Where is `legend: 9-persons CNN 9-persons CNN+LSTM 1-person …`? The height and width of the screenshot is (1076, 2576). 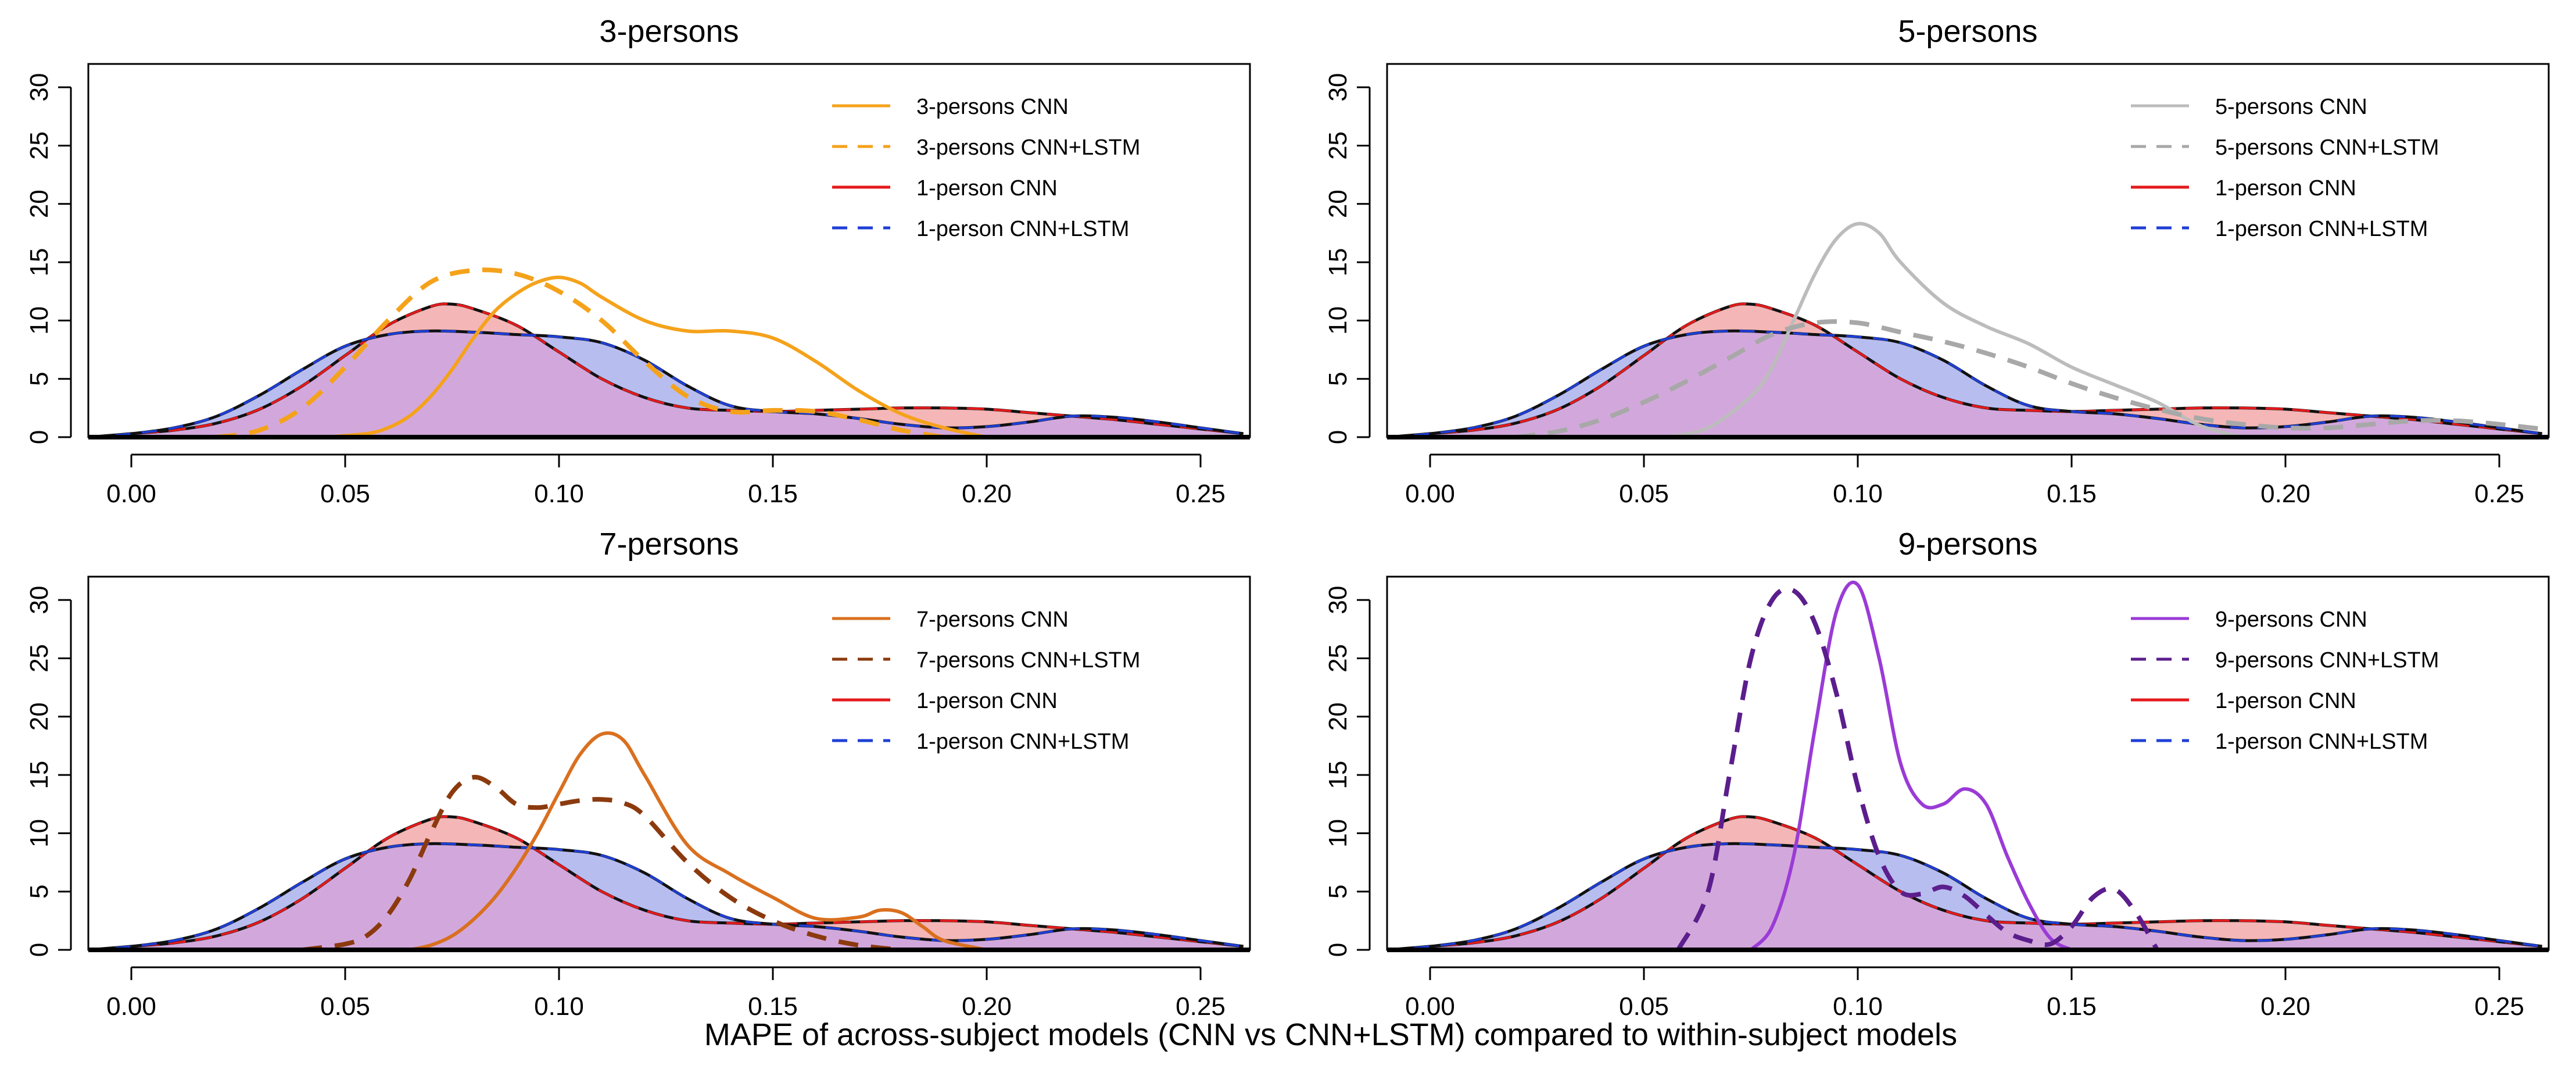
legend: 9-persons CNN 9-persons CNN+LSTM 1-person … is located at coordinates (2285, 680).